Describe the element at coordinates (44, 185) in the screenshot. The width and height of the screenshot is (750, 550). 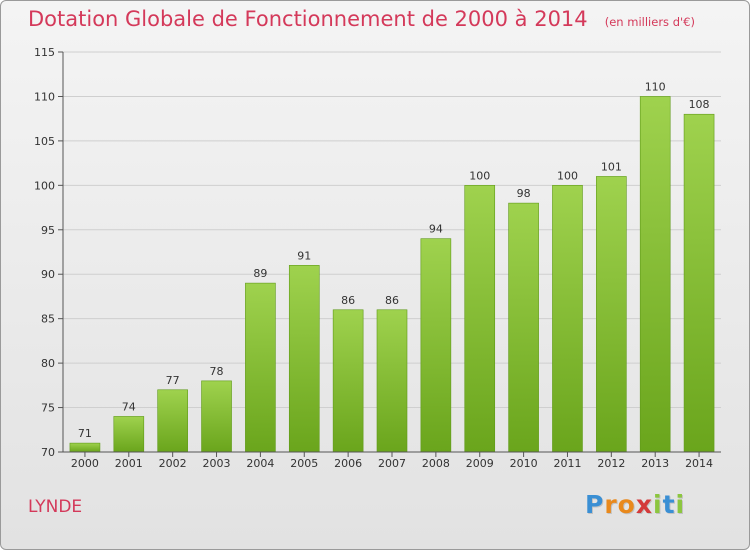
I see `y-tick-label: 100` at that location.